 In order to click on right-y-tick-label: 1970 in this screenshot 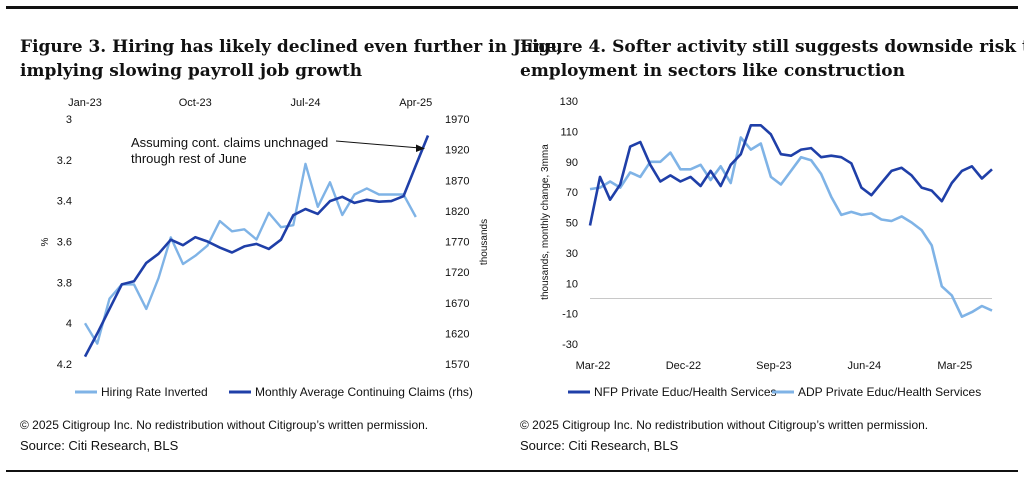, I will do `click(457, 120)`.